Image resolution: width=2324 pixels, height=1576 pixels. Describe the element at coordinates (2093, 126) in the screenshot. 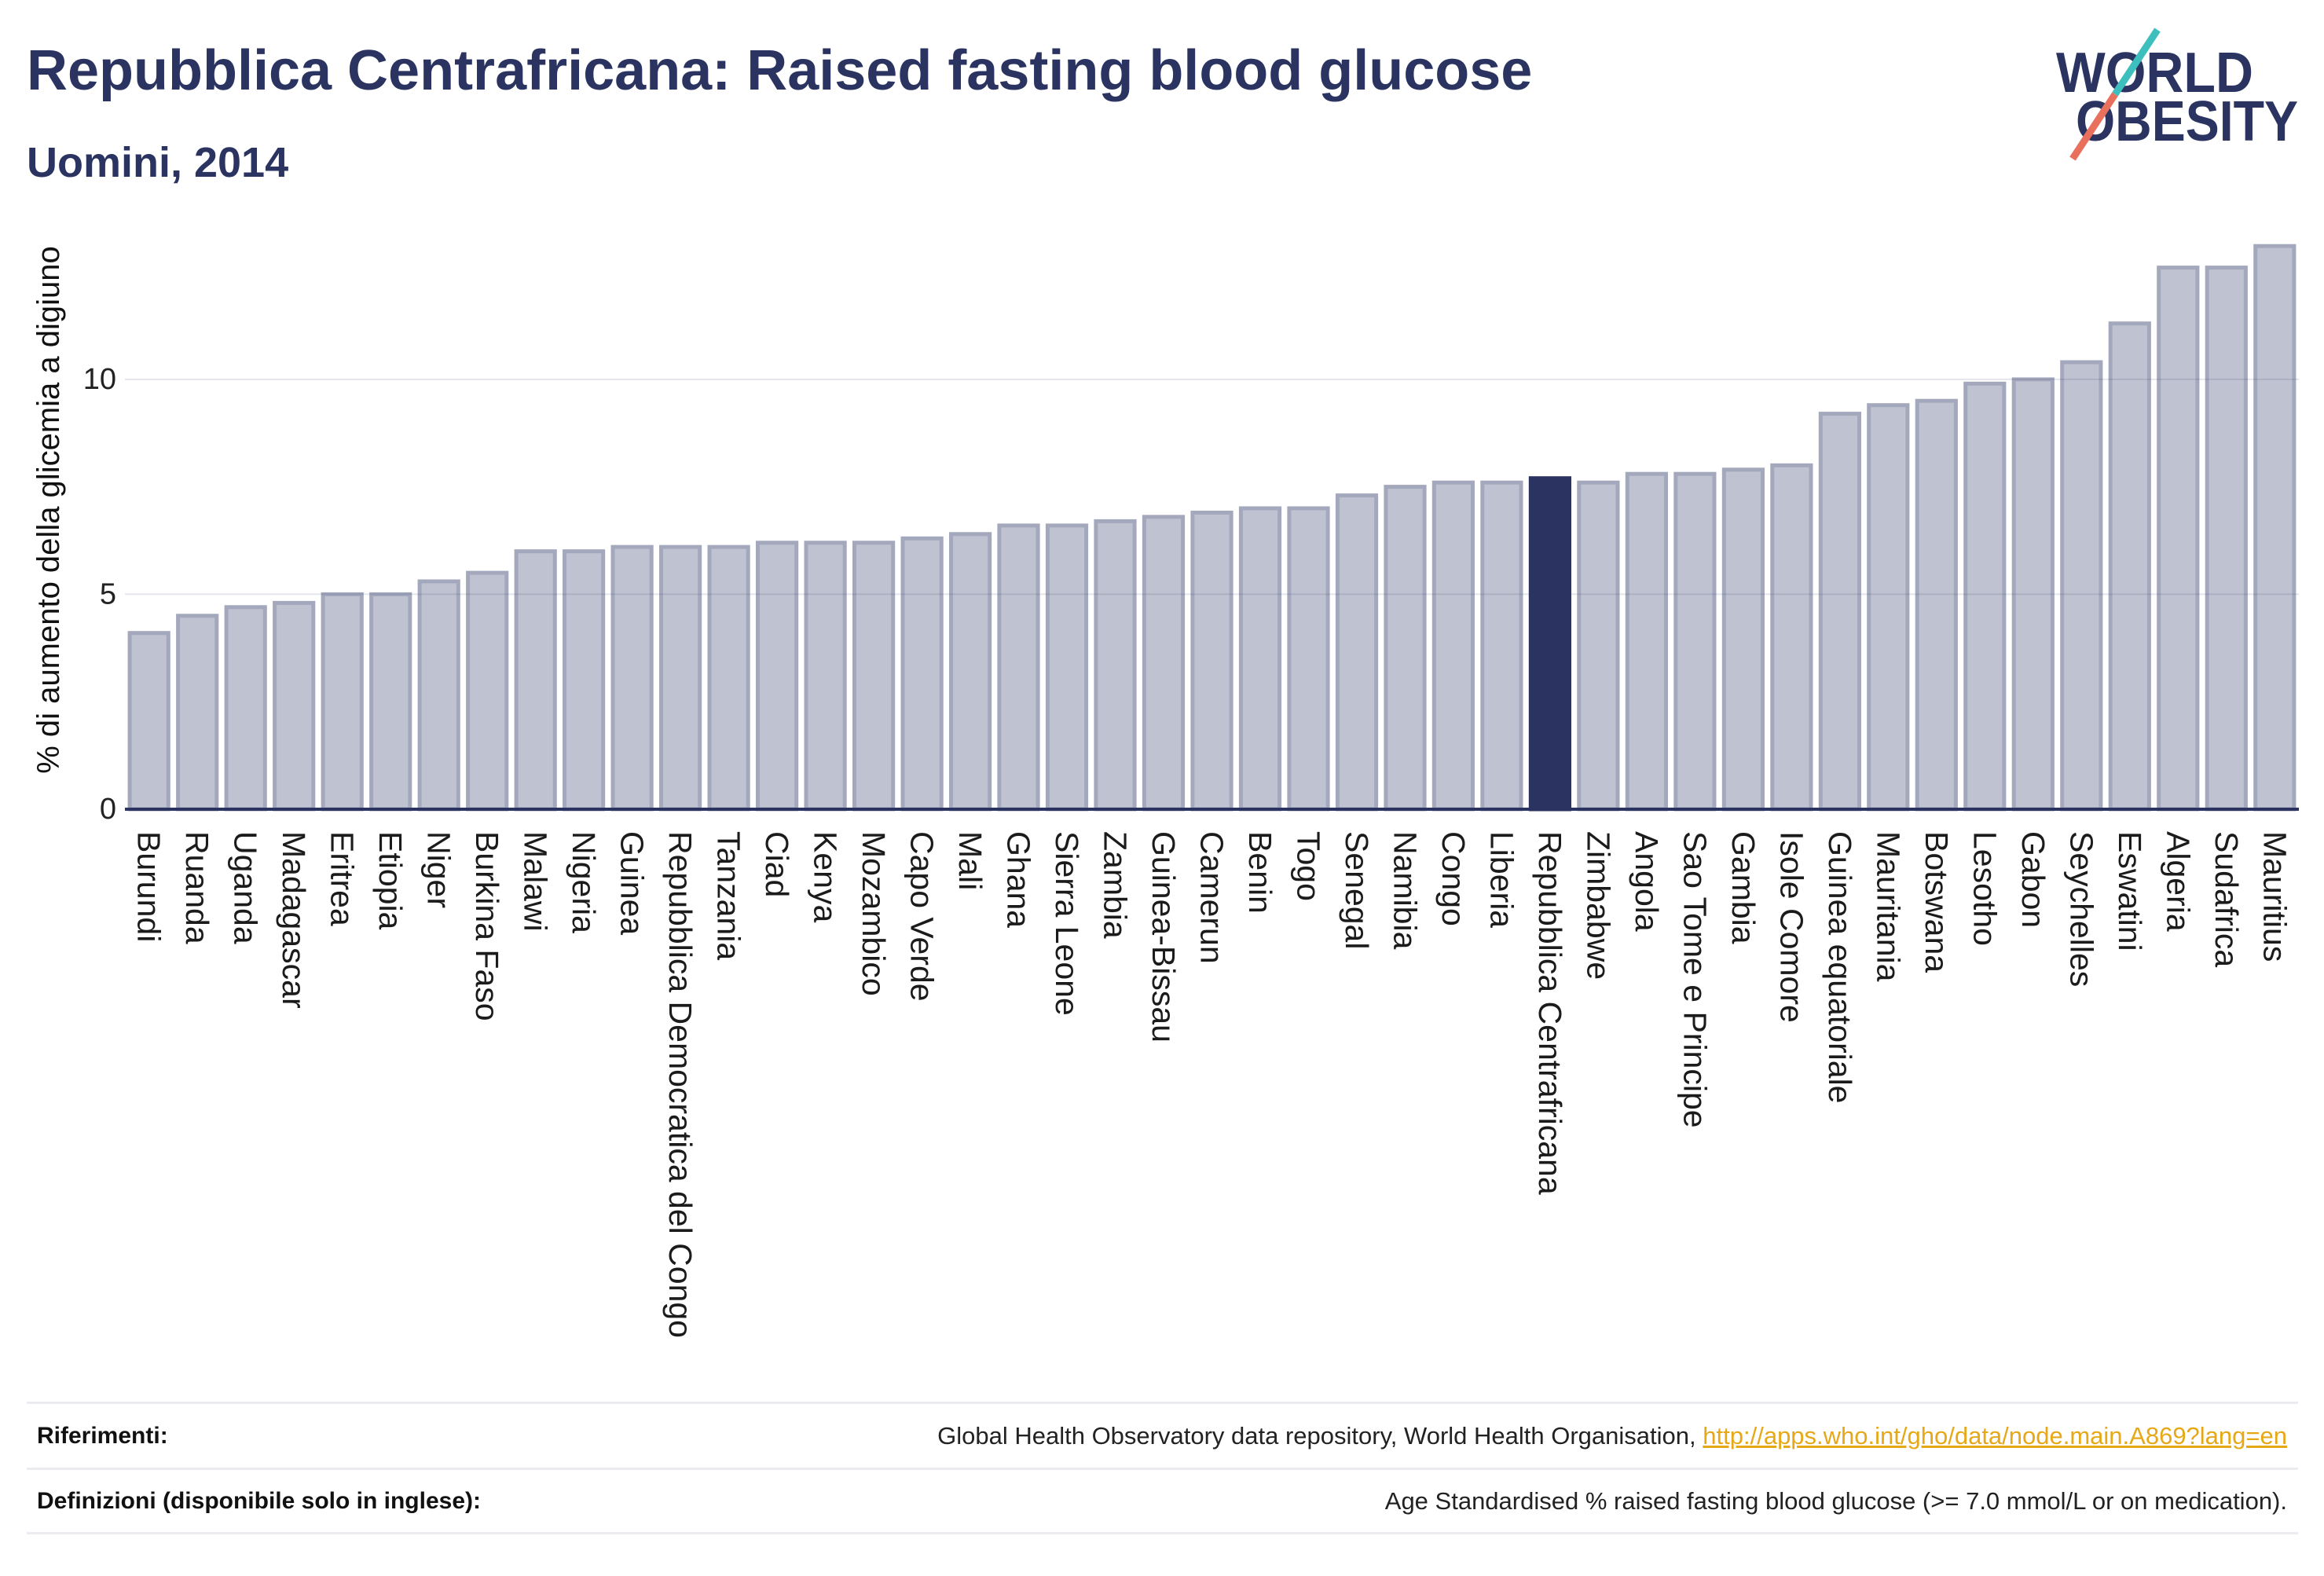

I see `logo-slash-bottom` at that location.